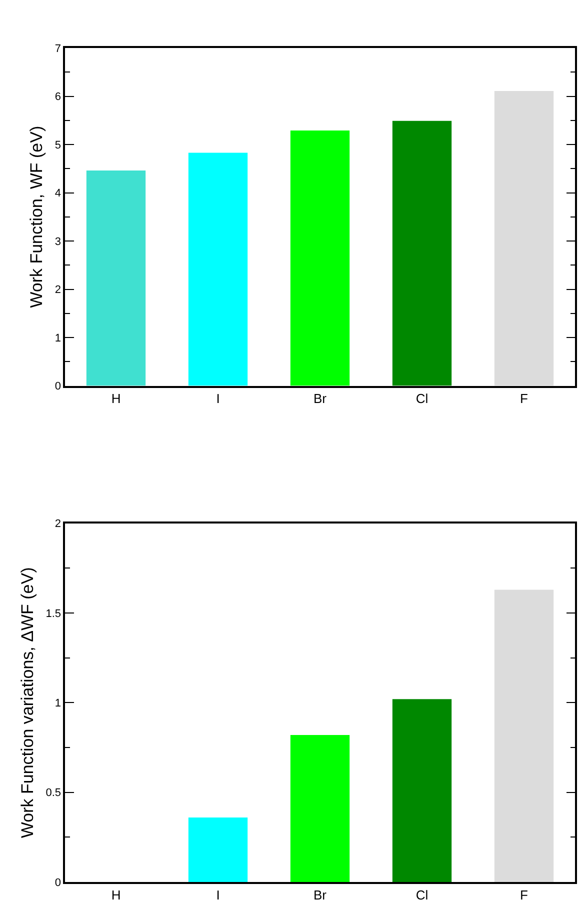 This screenshot has width=579, height=904. What do you see at coordinates (58, 194) in the screenshot?
I see `y-tick-label: 4` at bounding box center [58, 194].